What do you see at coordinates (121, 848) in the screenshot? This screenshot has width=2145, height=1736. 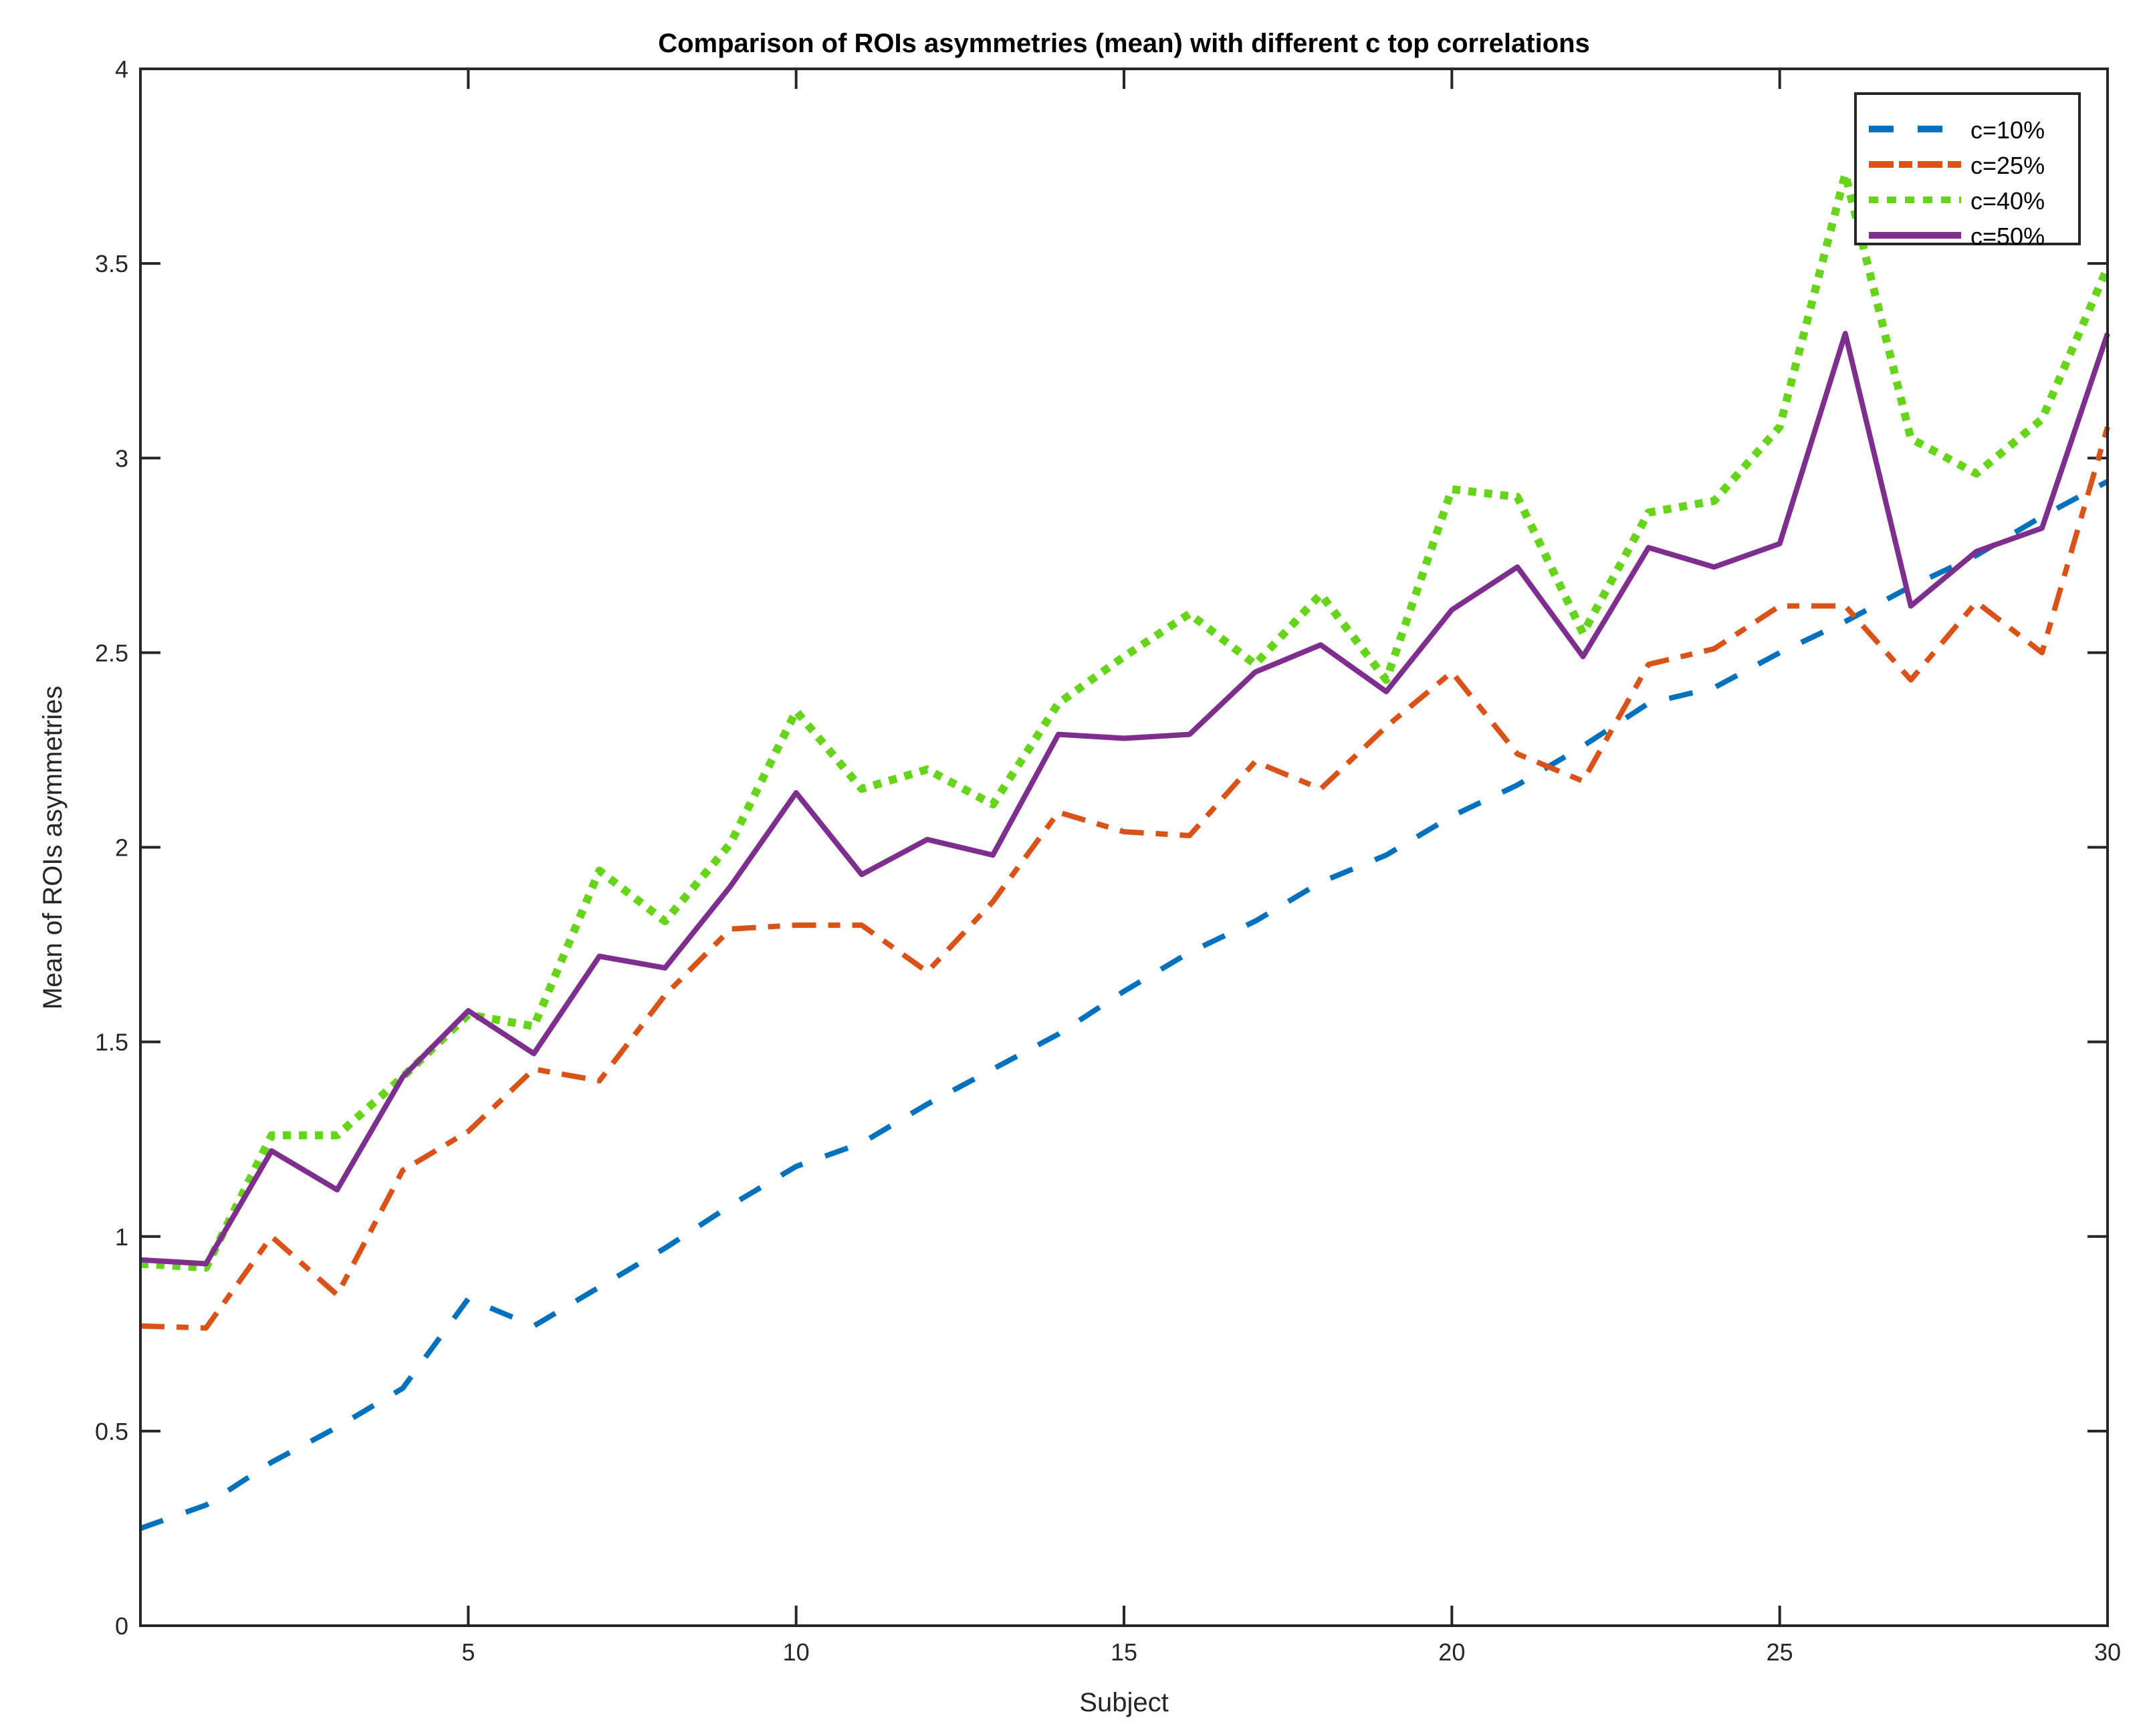 I see `y-tick-label: 2` at bounding box center [121, 848].